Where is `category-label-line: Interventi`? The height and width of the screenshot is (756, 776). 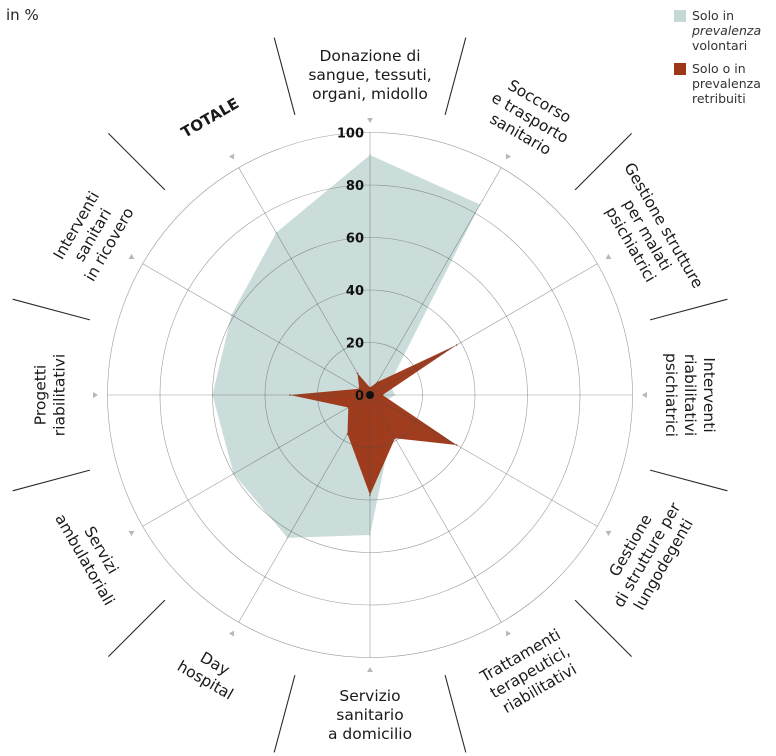 category-label-line: Interventi is located at coordinates (709, 394).